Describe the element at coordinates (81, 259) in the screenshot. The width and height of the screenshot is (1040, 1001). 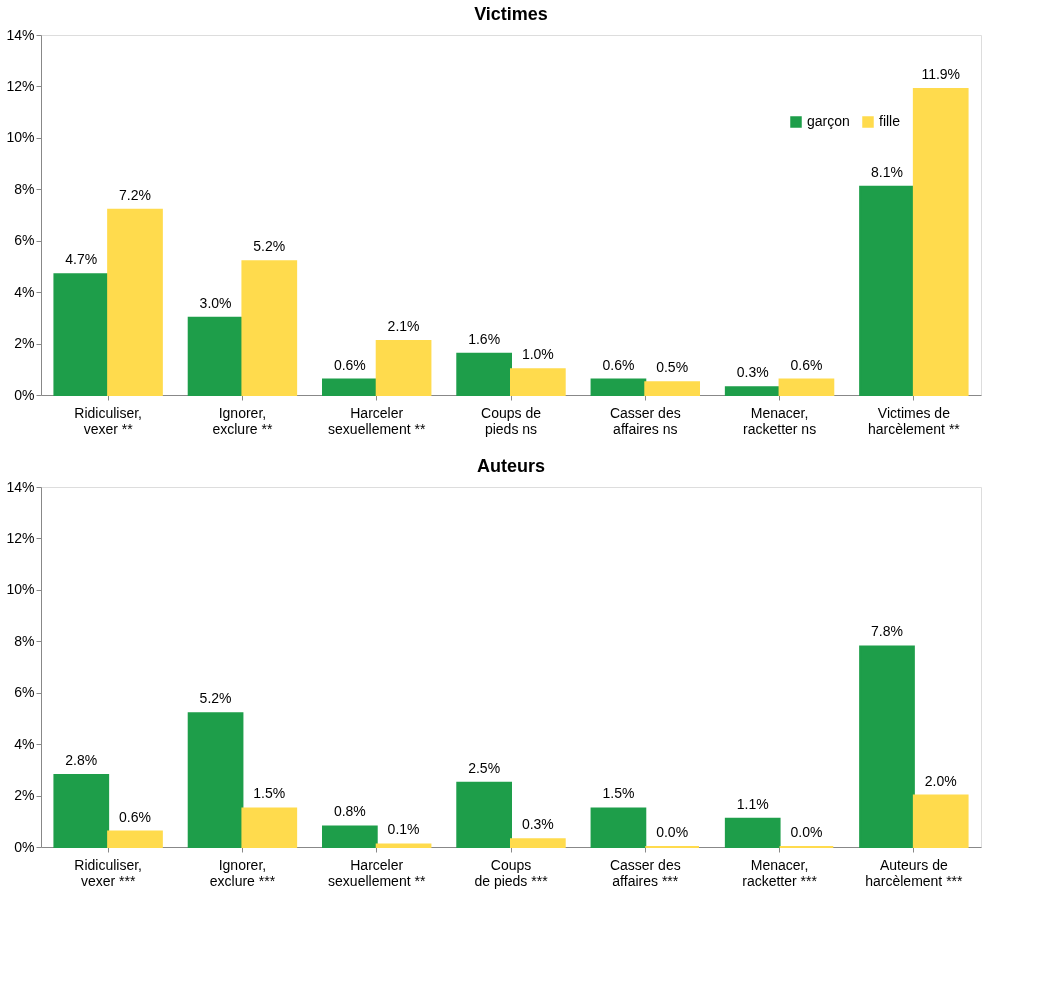
I see `data-label: 4.7%` at that location.